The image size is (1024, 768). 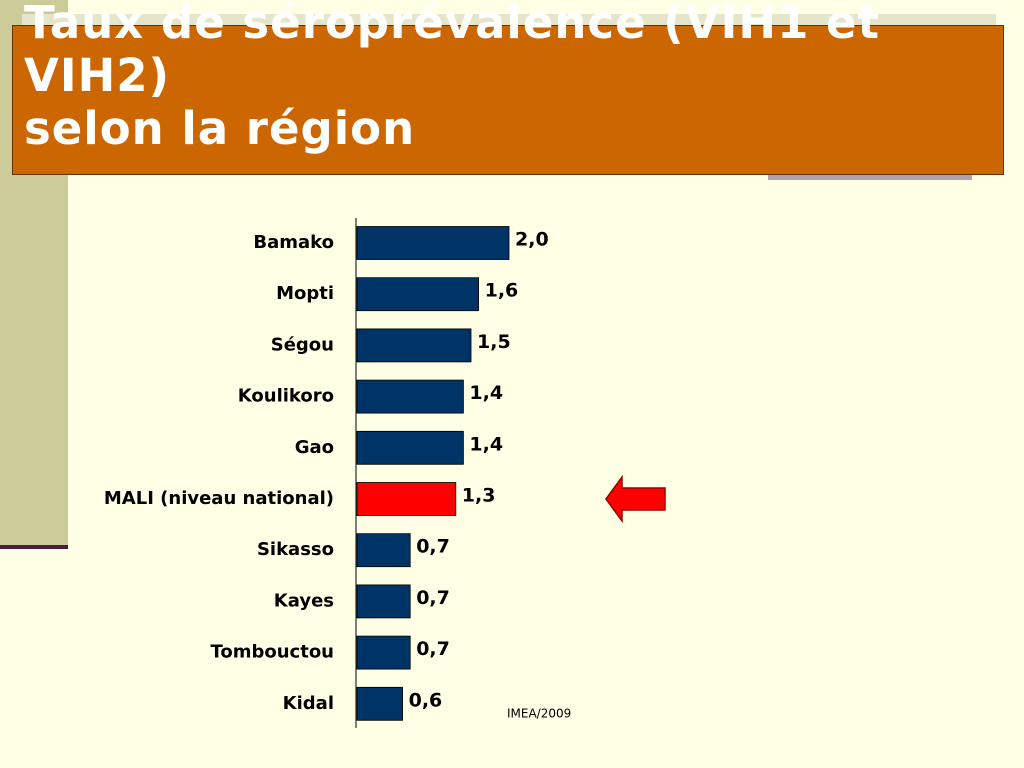 I want to click on y-tick-label: Tombouctou, so click(x=272, y=652).